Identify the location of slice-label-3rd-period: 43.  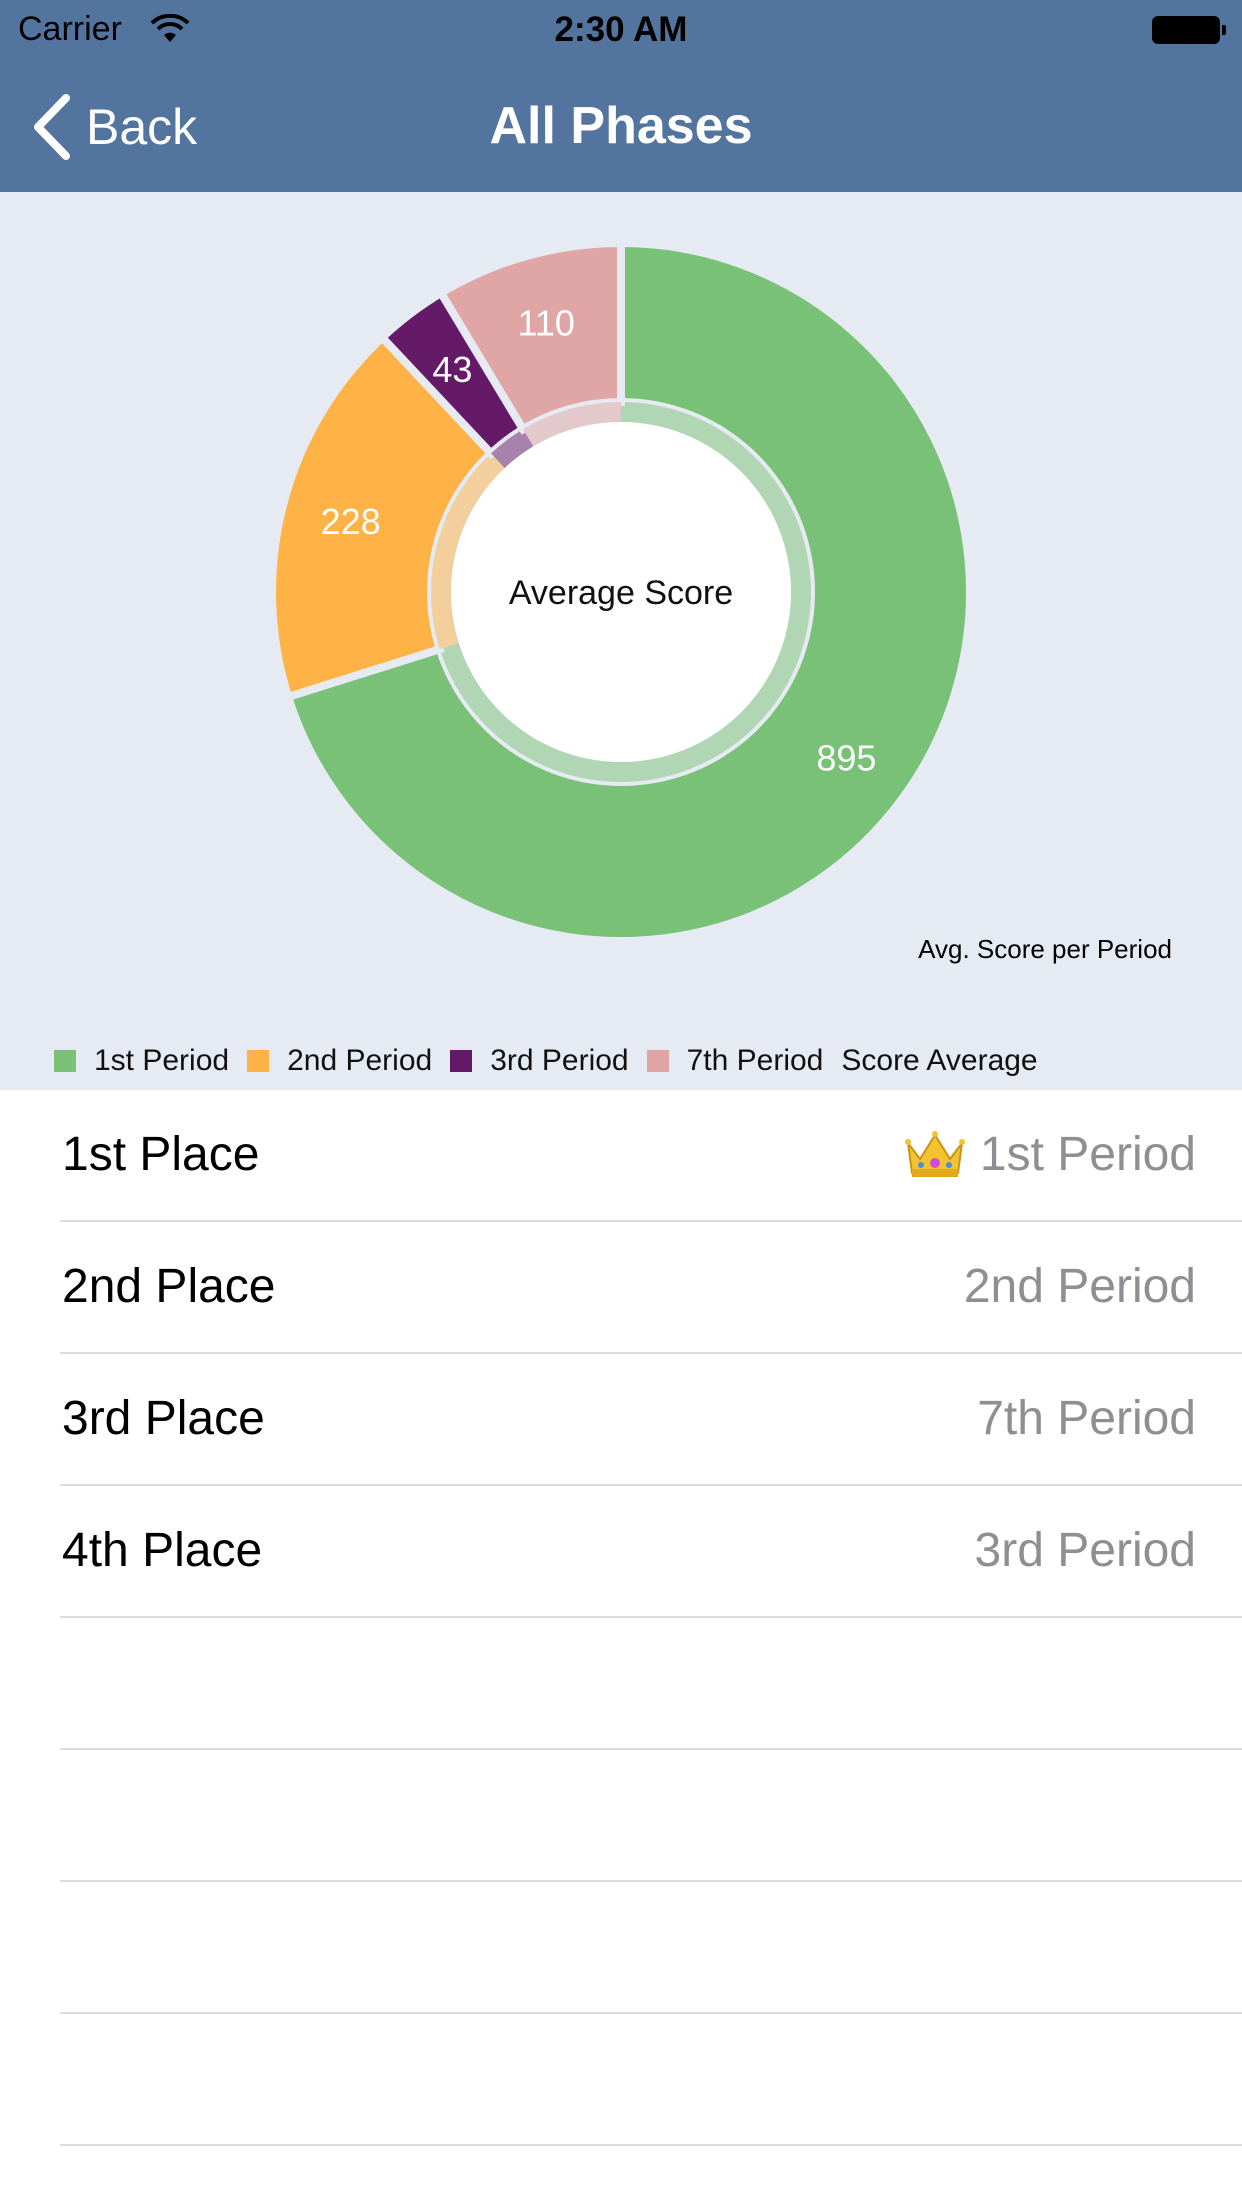
(452, 369).